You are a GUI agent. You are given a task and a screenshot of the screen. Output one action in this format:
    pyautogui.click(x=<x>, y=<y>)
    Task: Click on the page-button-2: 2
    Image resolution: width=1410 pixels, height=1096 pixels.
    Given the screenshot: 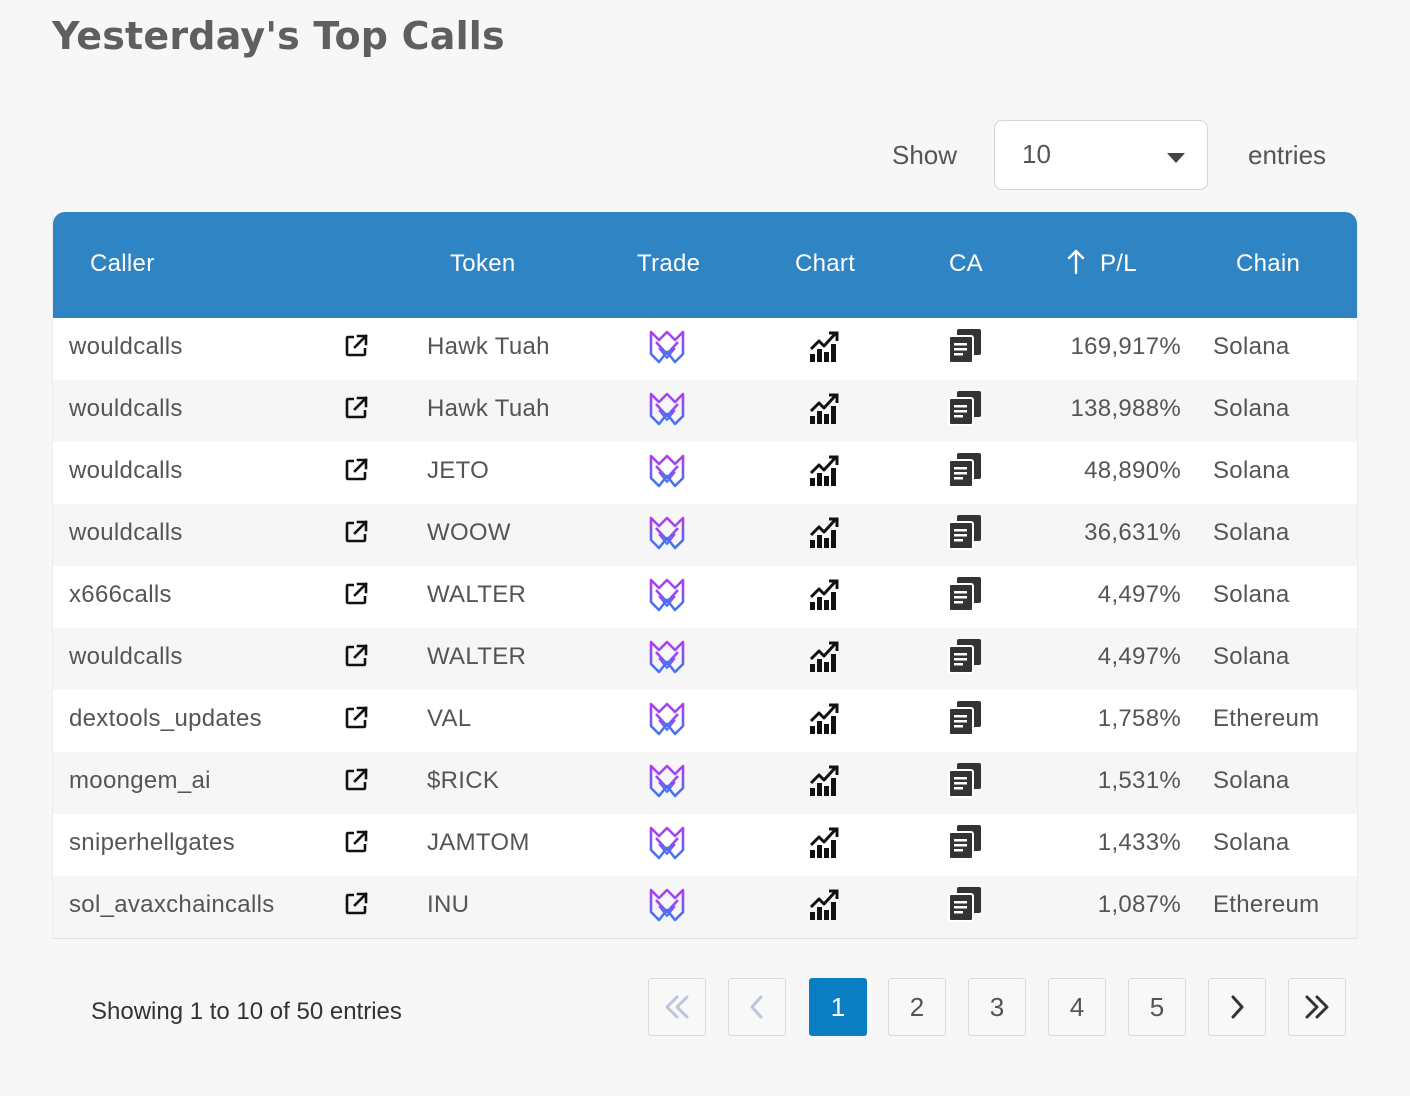 What is the action you would take?
    pyautogui.click(x=917, y=1007)
    